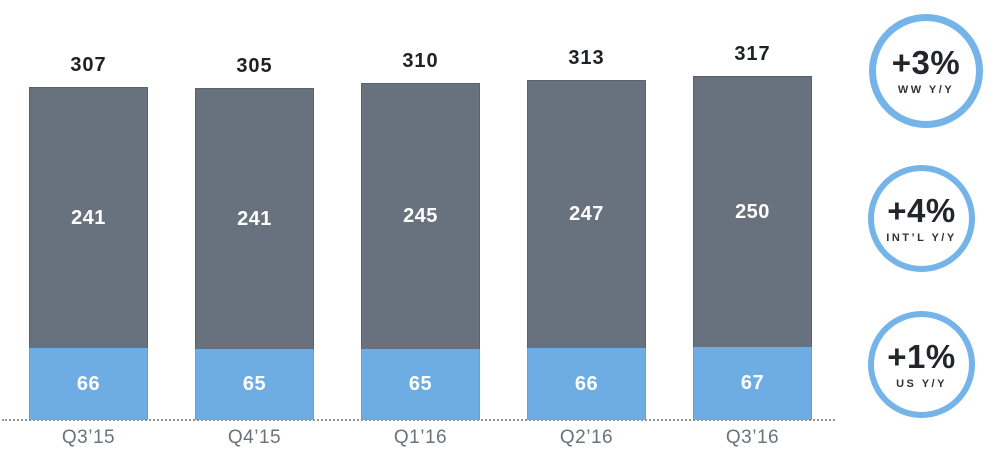 This screenshot has height=458, width=1000. Describe the element at coordinates (921, 356) in the screenshot. I see `badge-value: +1%` at that location.